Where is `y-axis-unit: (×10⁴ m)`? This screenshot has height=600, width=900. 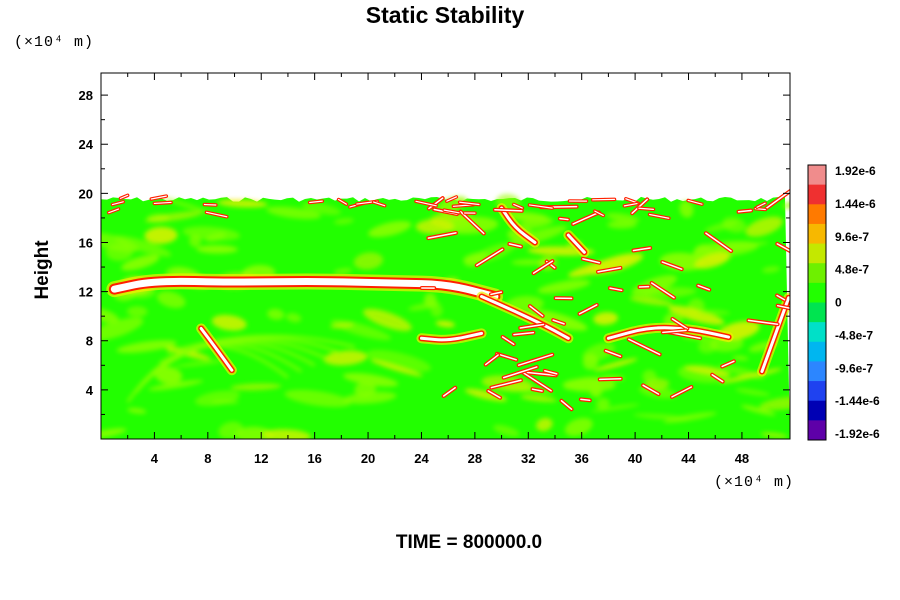
y-axis-unit: (×10⁴ m) is located at coordinates (54, 42).